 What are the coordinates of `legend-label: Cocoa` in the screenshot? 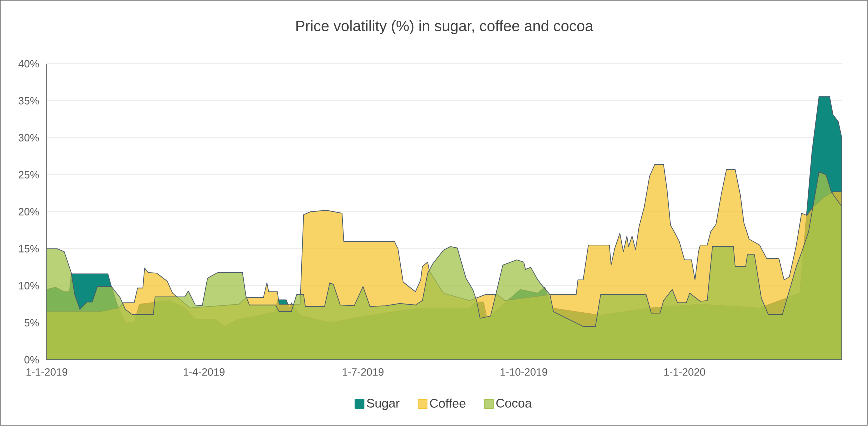 It's located at (514, 403).